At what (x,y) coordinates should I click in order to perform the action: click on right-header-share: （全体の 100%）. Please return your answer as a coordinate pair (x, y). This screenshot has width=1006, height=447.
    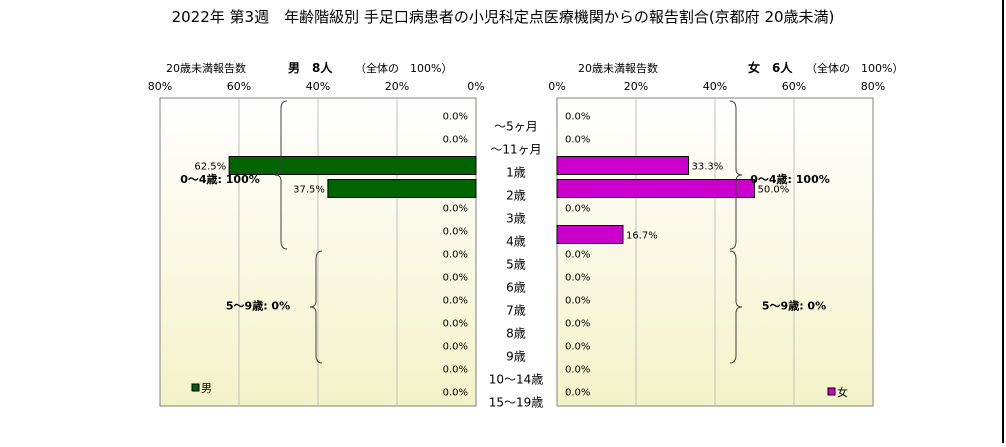
    Looking at the image, I should click on (854, 68).